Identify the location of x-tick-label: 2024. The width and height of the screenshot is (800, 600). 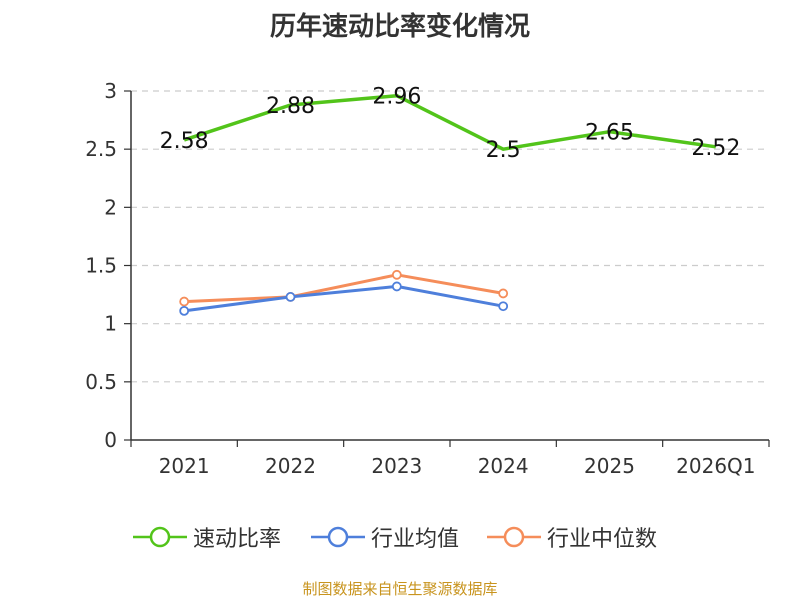
(503, 466).